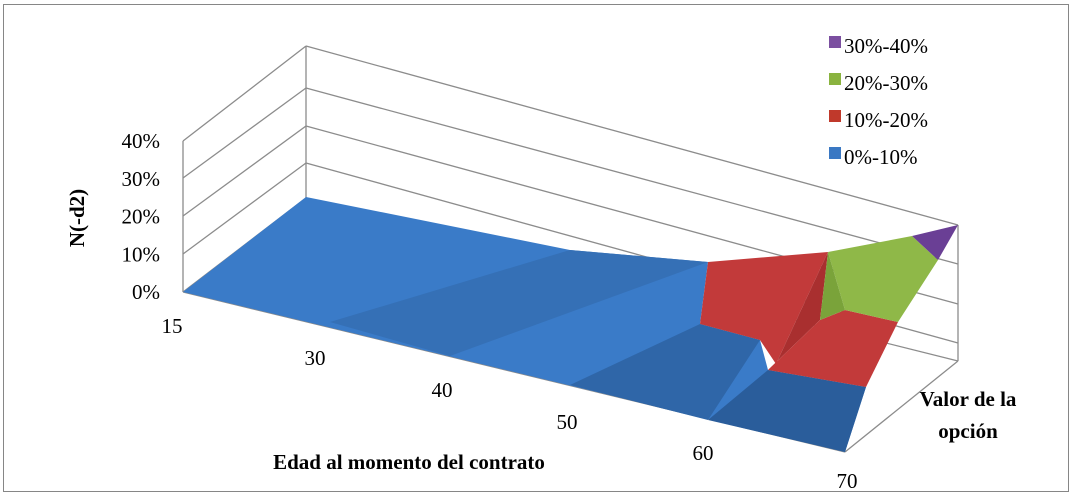 The image size is (1073, 496). What do you see at coordinates (880, 157) in the screenshot?
I see `legend-label: 0%-10%` at bounding box center [880, 157].